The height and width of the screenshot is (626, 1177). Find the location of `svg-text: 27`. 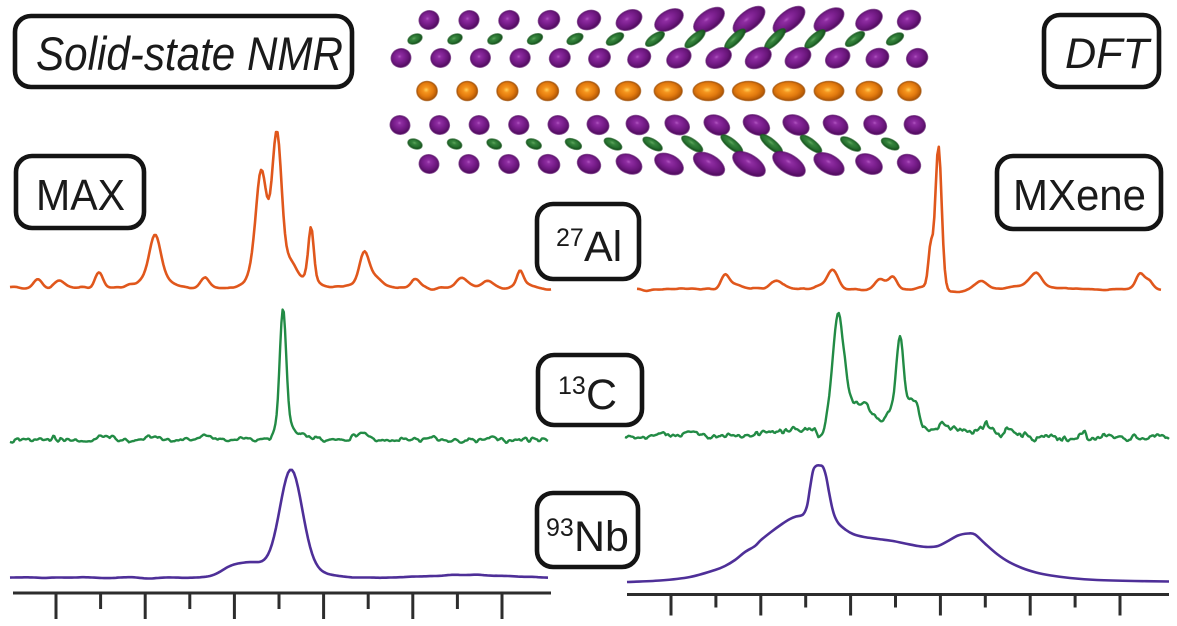

svg-text: 27 is located at coordinates (570, 238).